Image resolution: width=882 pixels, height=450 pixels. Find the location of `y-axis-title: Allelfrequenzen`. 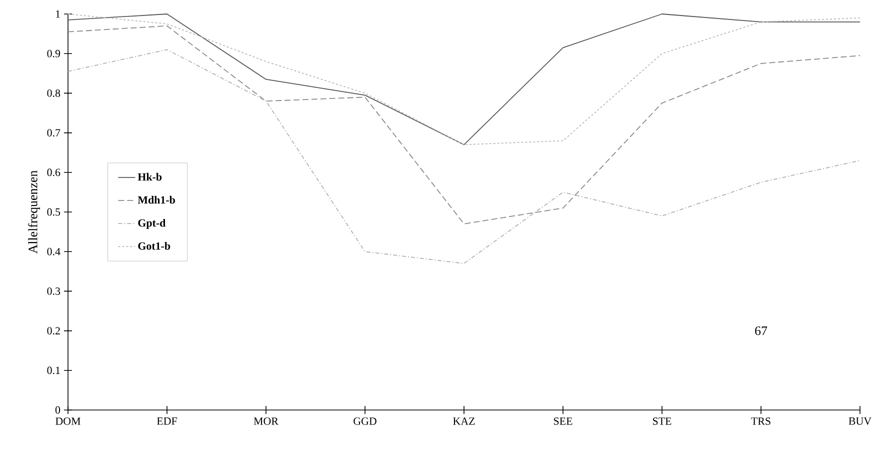

y-axis-title: Allelfrequenzen is located at coordinates (34, 212).